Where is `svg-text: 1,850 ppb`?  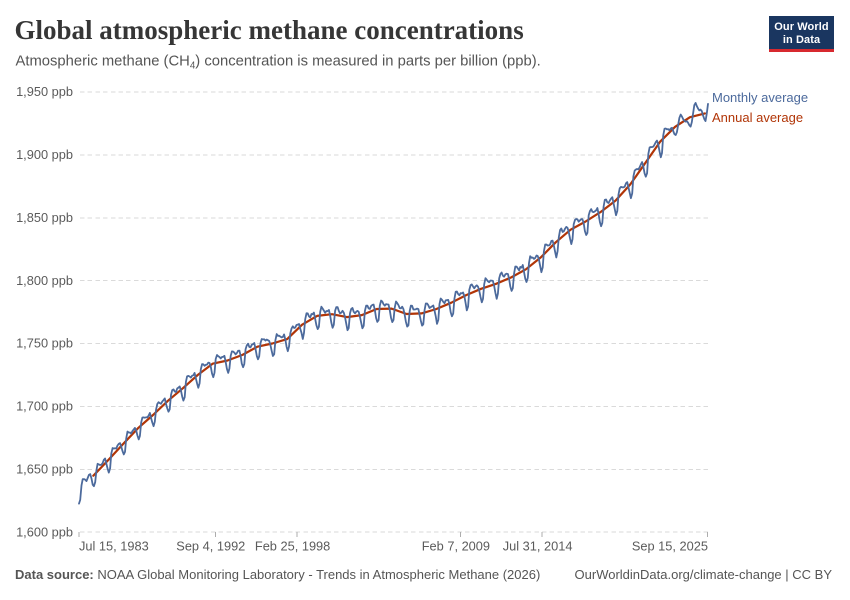 svg-text: 1,850 ppb is located at coordinates (44, 217).